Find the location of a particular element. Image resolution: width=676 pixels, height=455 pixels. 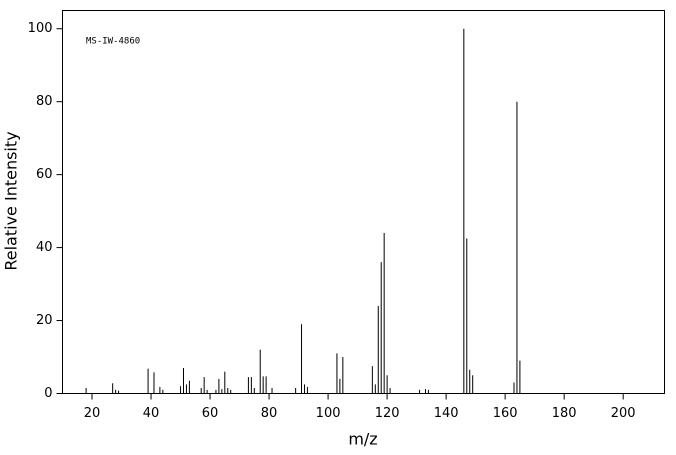

y-tick-label: 100 is located at coordinates (40, 28).